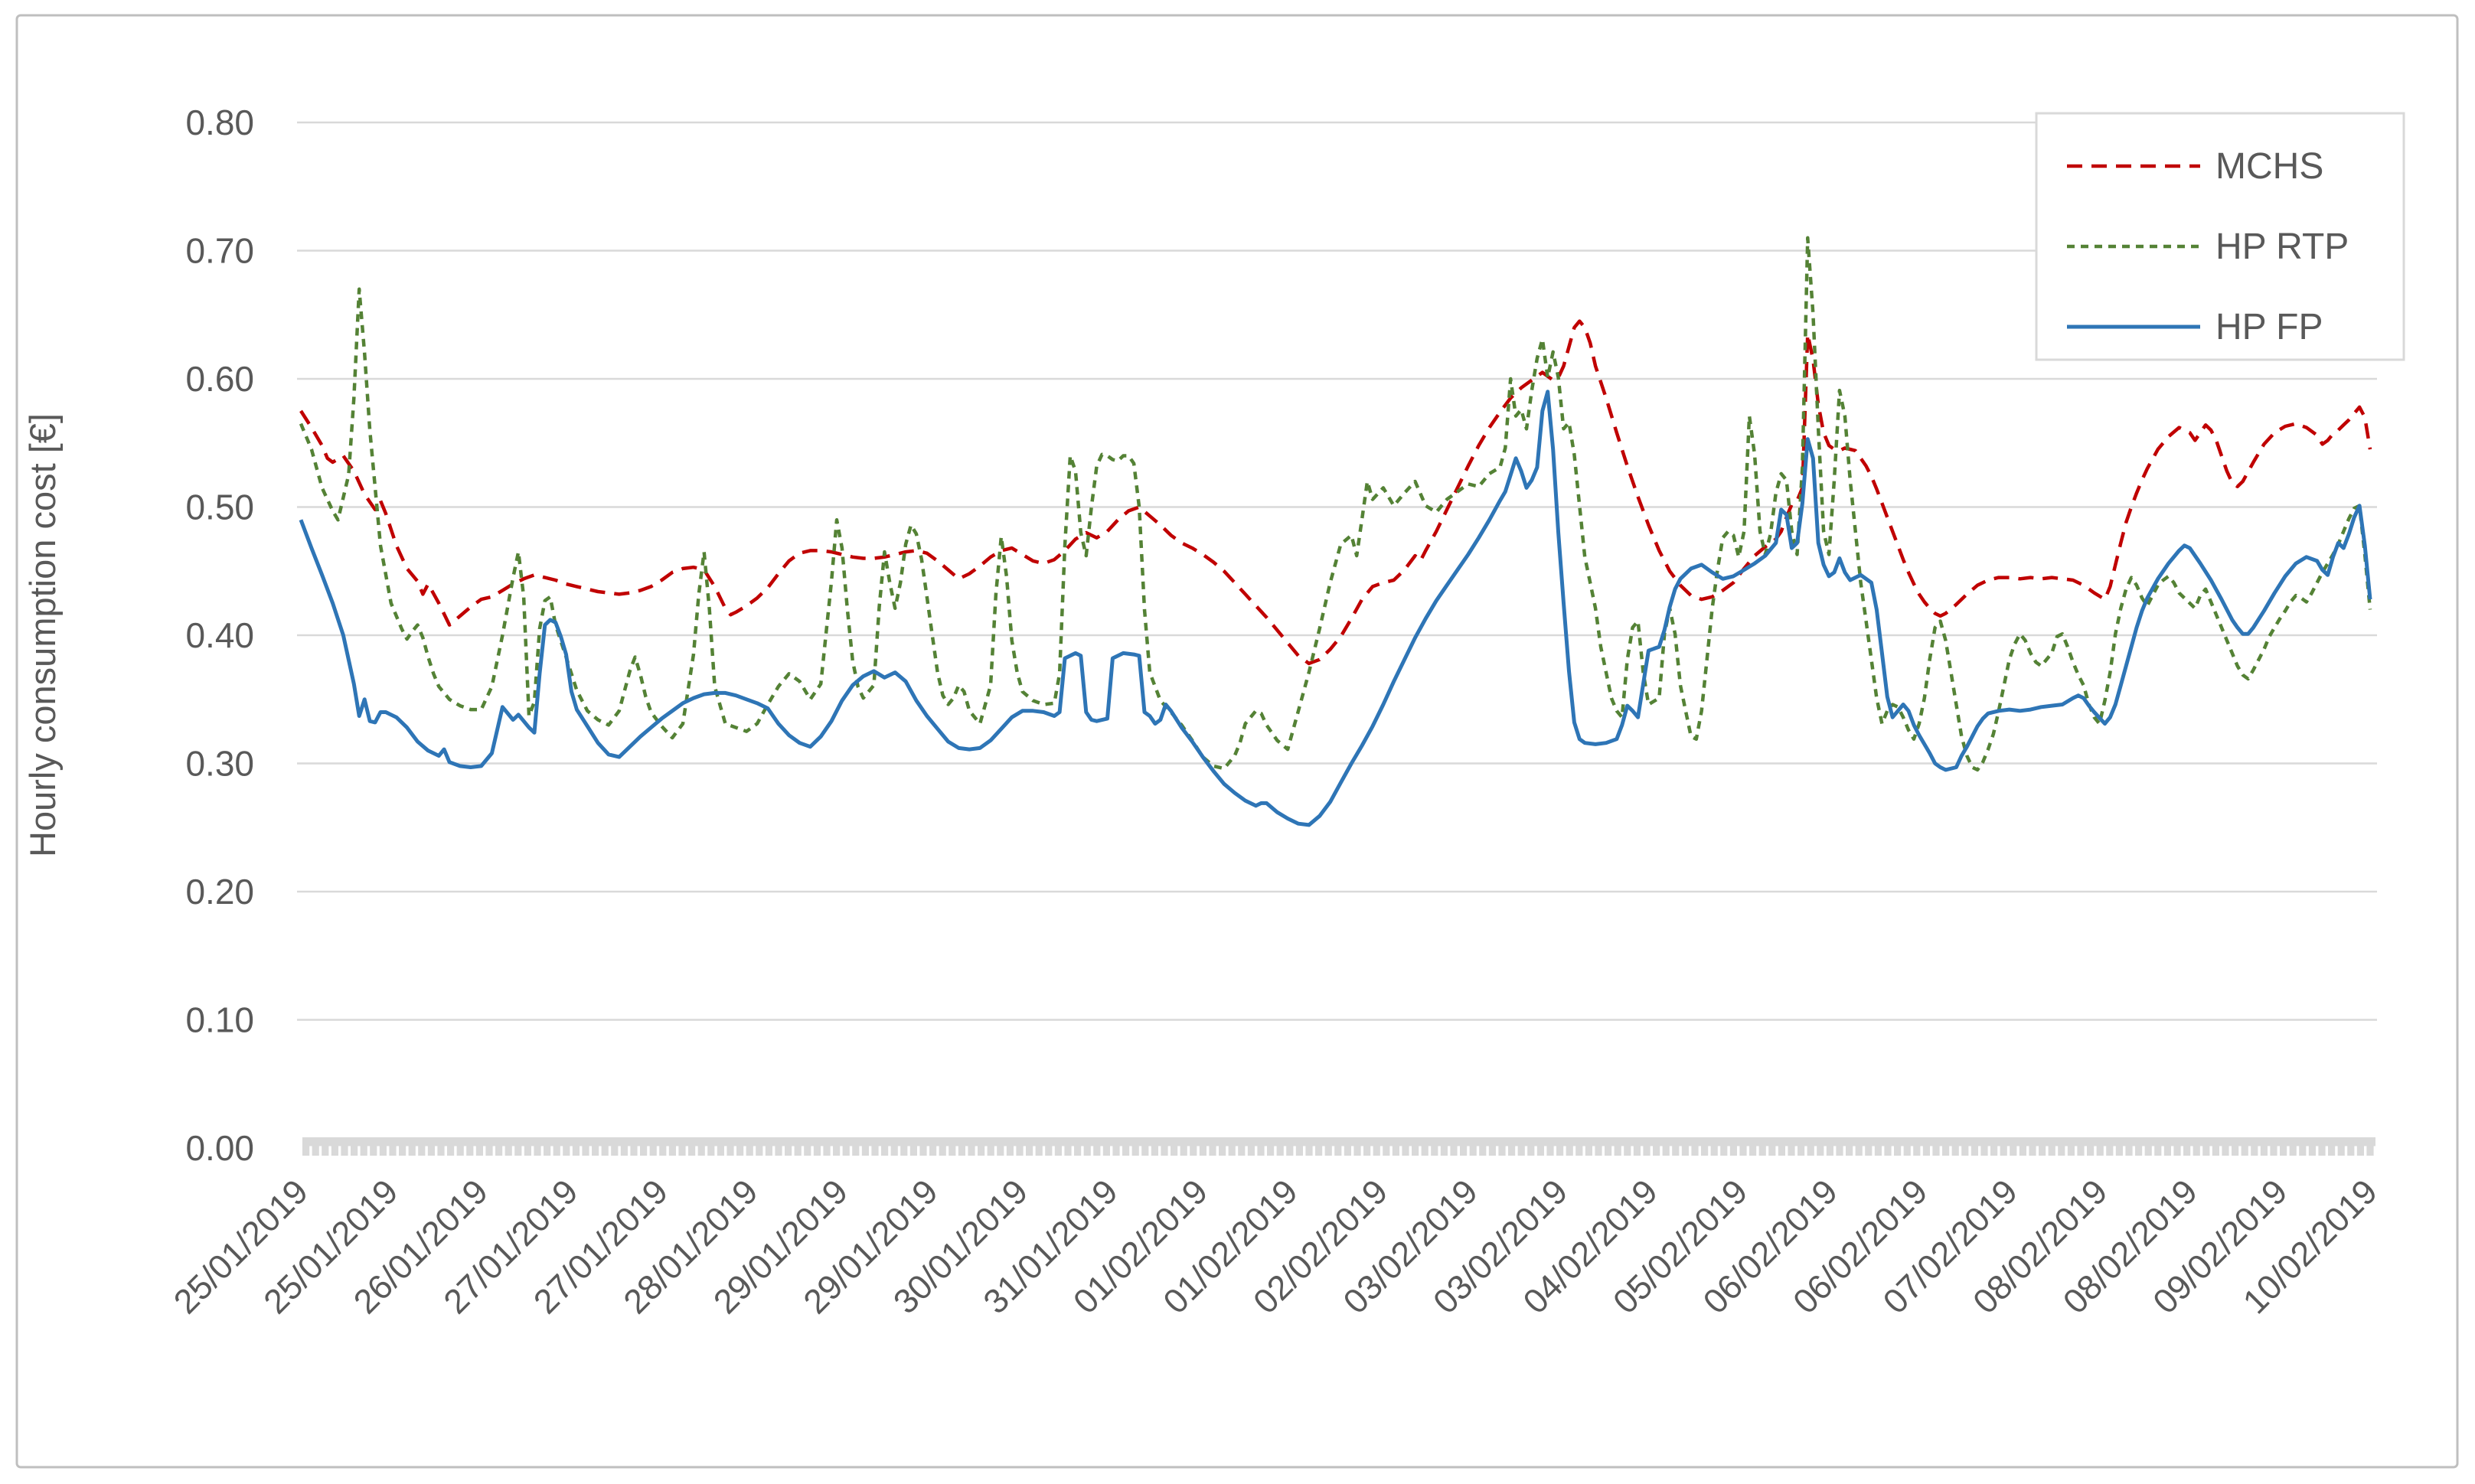 Image resolution: width=2475 pixels, height=1484 pixels. What do you see at coordinates (42, 635) in the screenshot?
I see `y-axis-title: Hourly consumption cost [€]` at bounding box center [42, 635].